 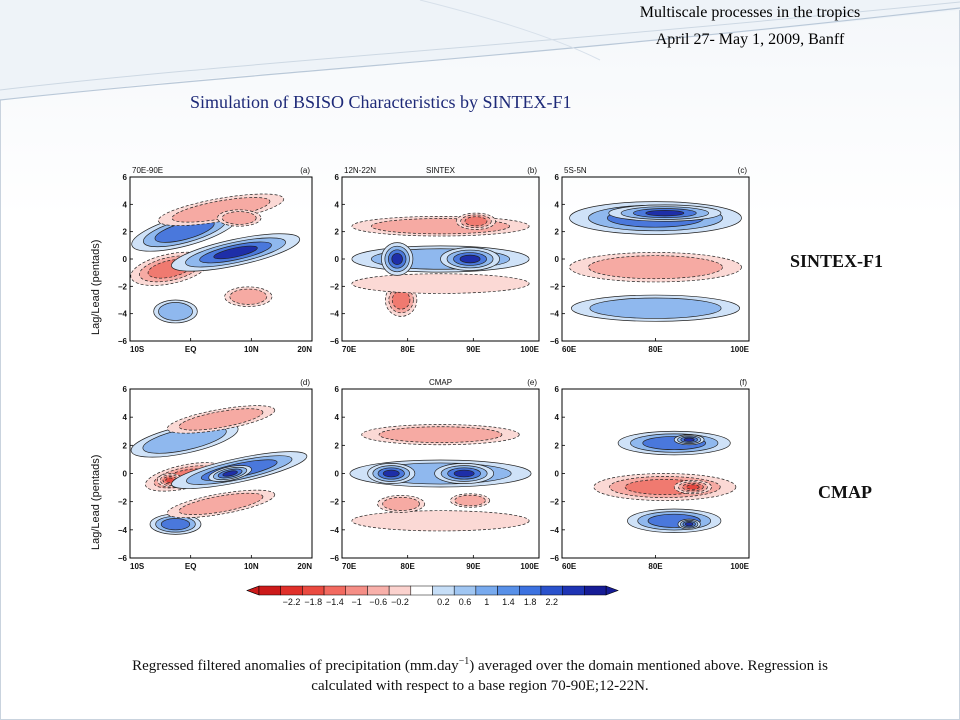 I want to click on field-shading-d, so click(x=219, y=470).